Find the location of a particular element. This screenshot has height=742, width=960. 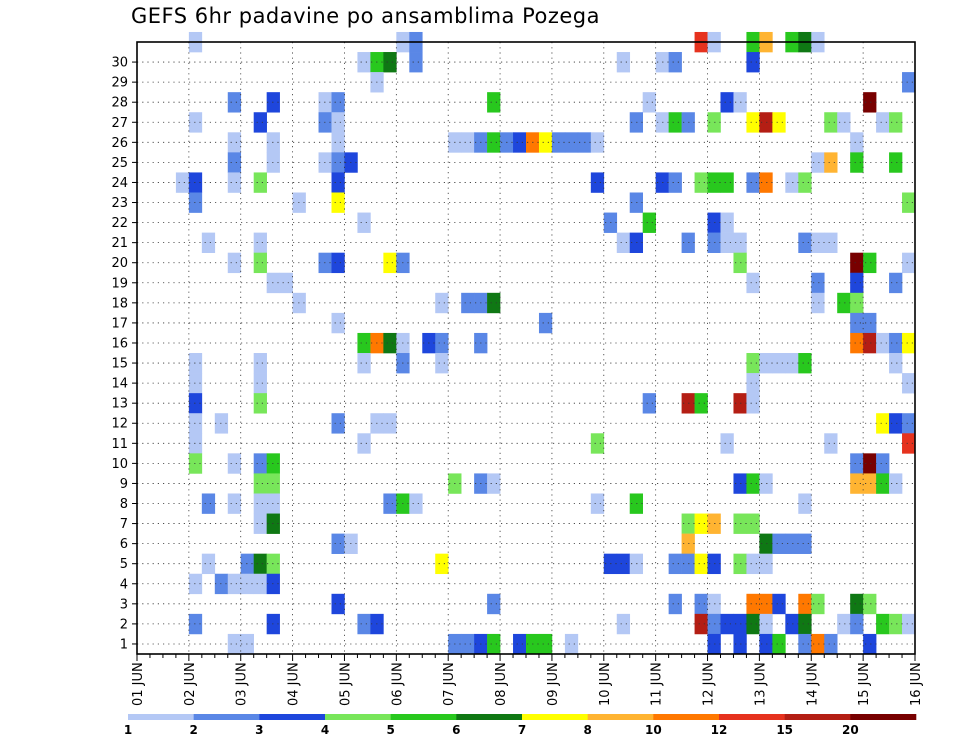

colorbar-label: 4 is located at coordinates (325, 730).